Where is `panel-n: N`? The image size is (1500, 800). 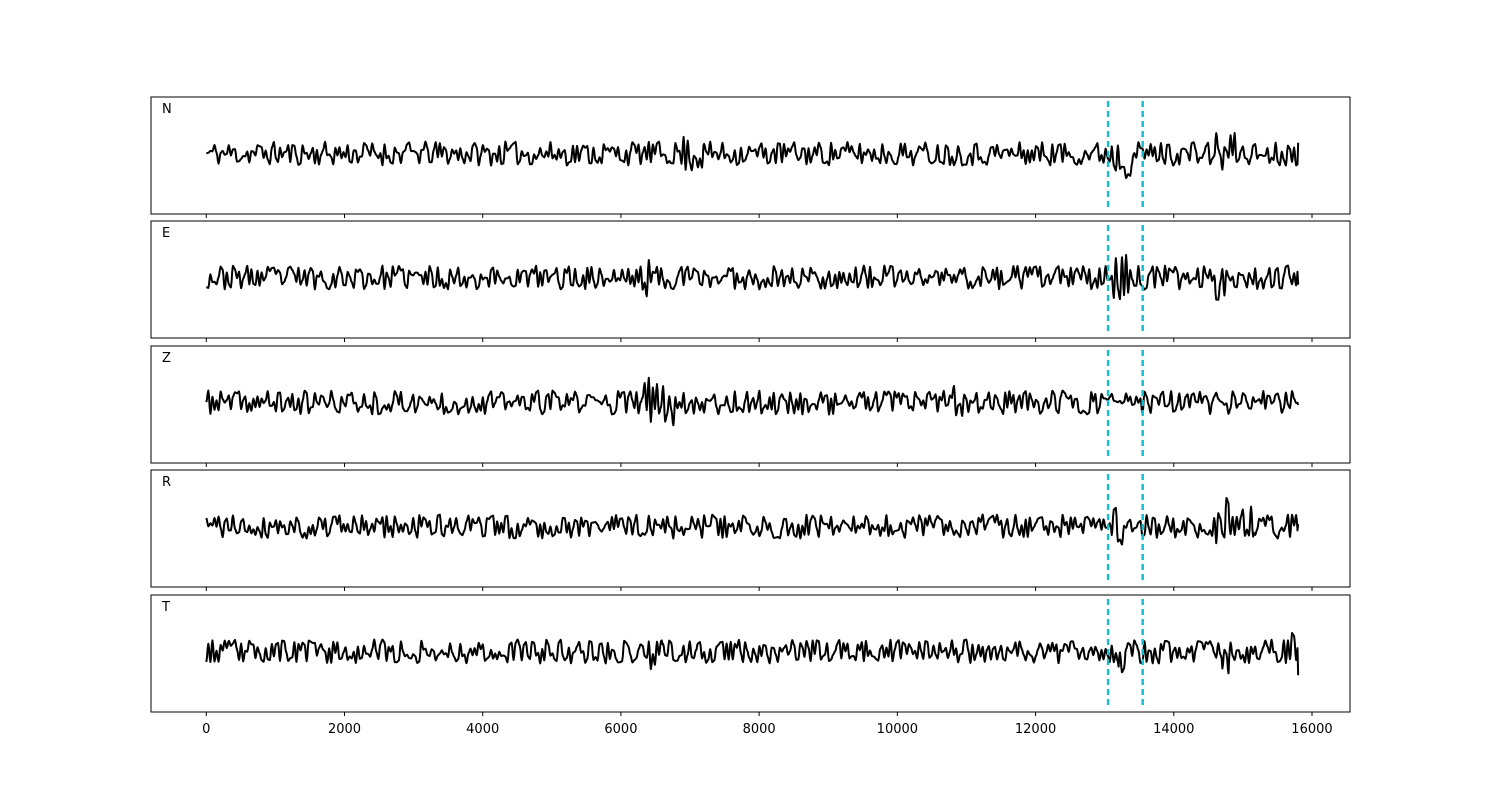
panel-n: N is located at coordinates (750, 157).